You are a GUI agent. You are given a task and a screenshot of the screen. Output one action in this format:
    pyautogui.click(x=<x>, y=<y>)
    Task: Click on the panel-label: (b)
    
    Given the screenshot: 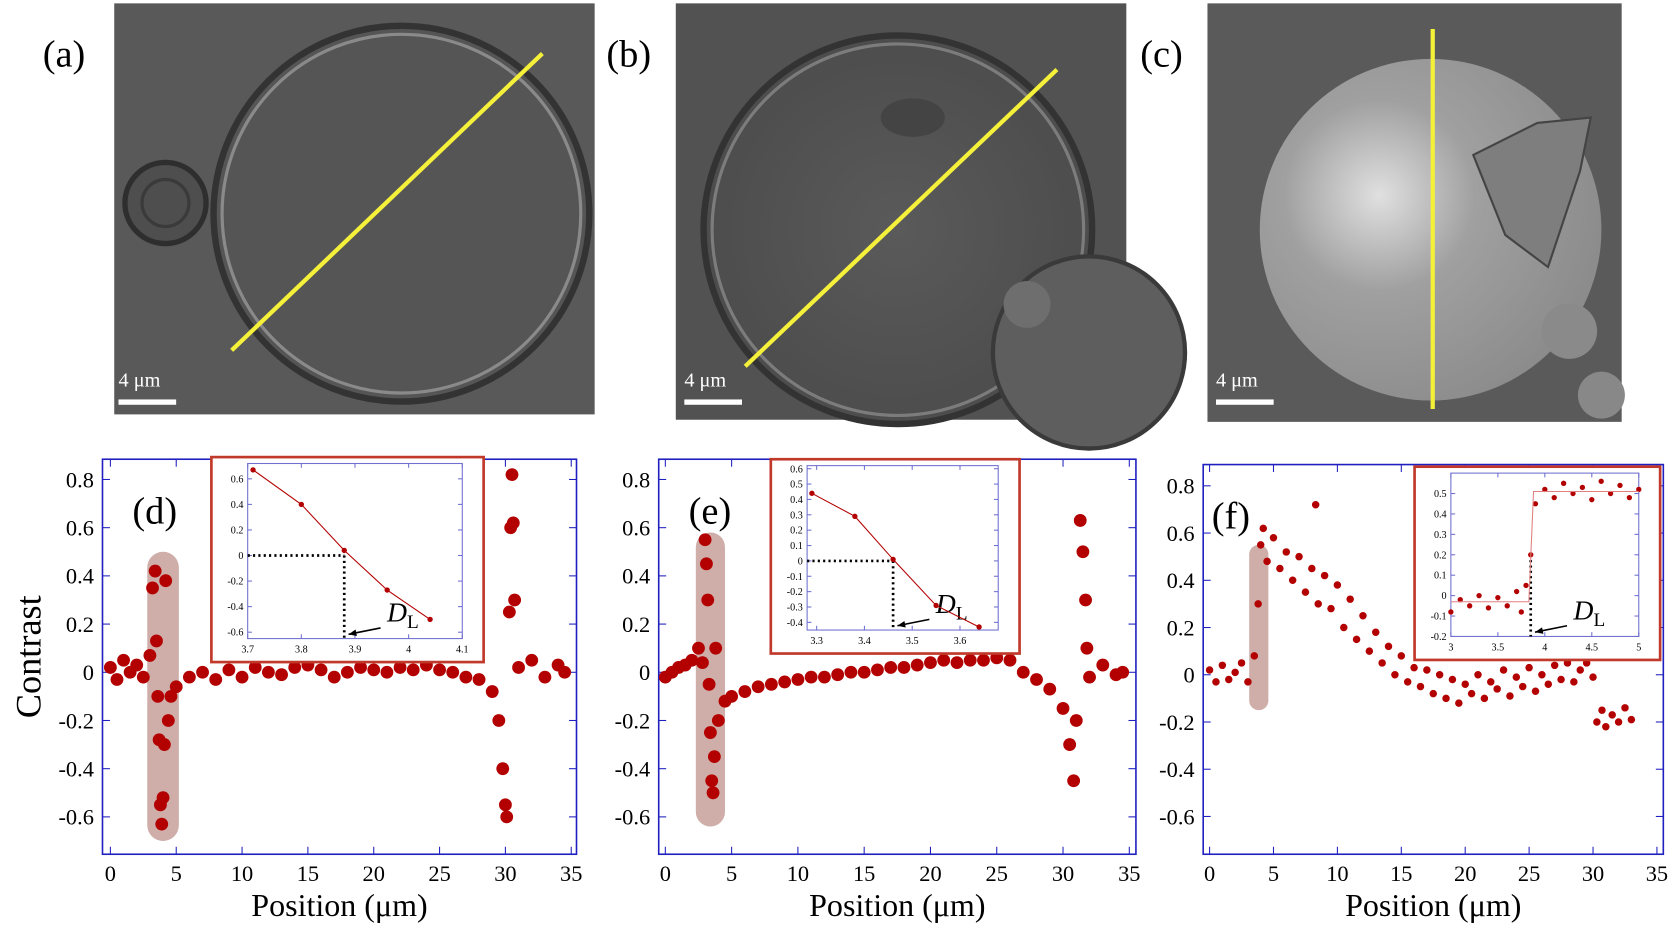 What is the action you would take?
    pyautogui.click(x=628, y=54)
    